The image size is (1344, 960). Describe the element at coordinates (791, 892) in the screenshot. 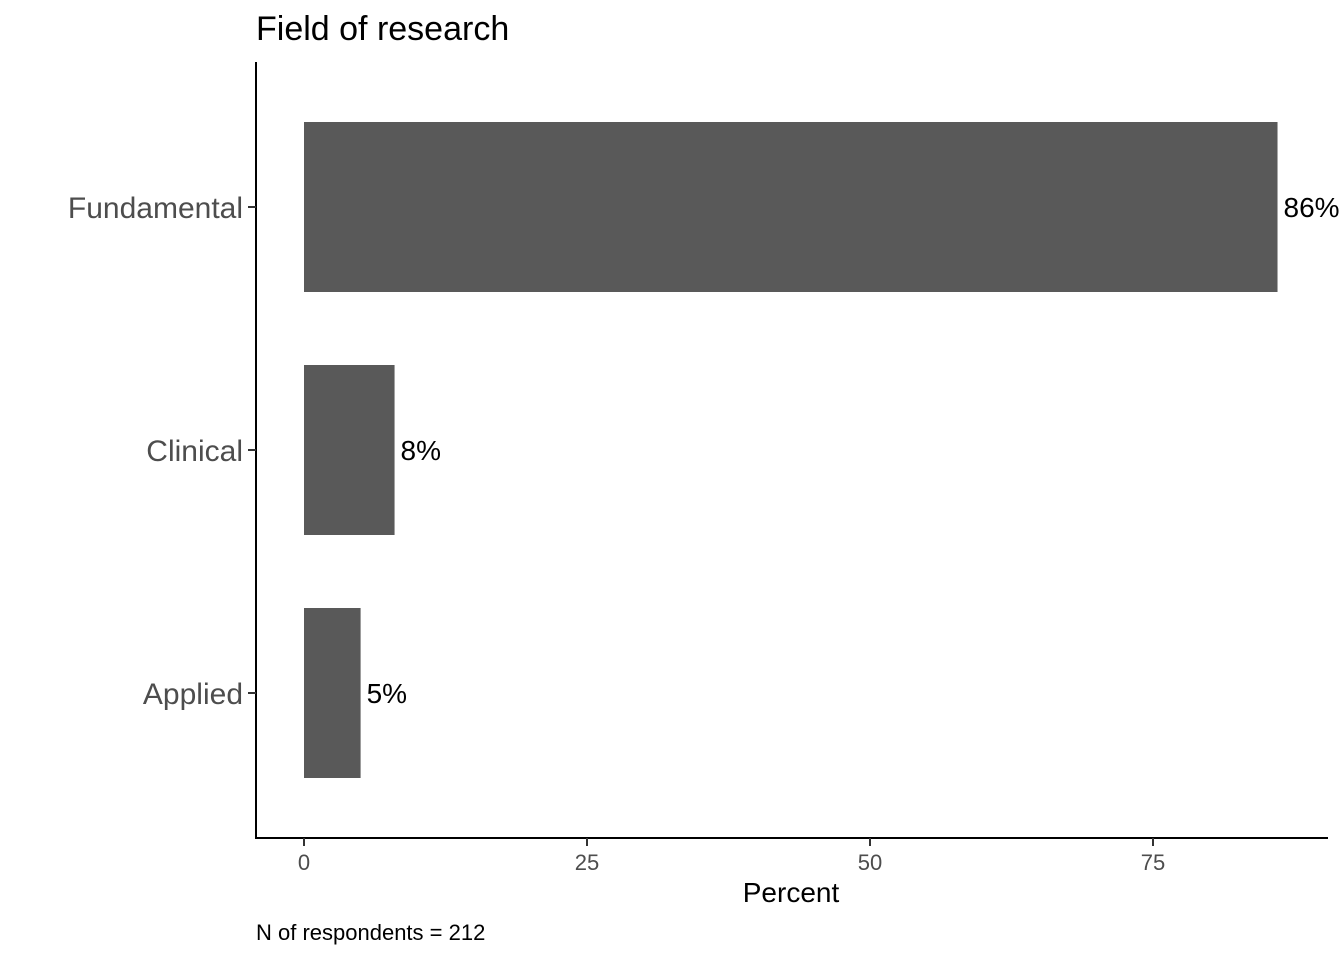

I see `x-axis-title: Percent` at that location.